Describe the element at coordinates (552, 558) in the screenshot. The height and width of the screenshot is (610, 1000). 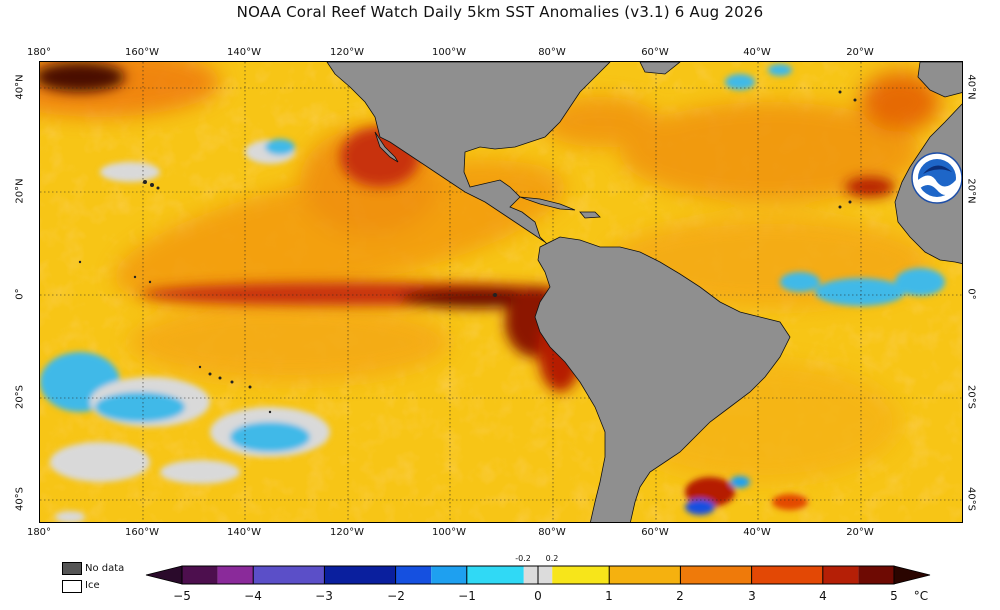
I see `colorbar-small-label: 0.2` at that location.